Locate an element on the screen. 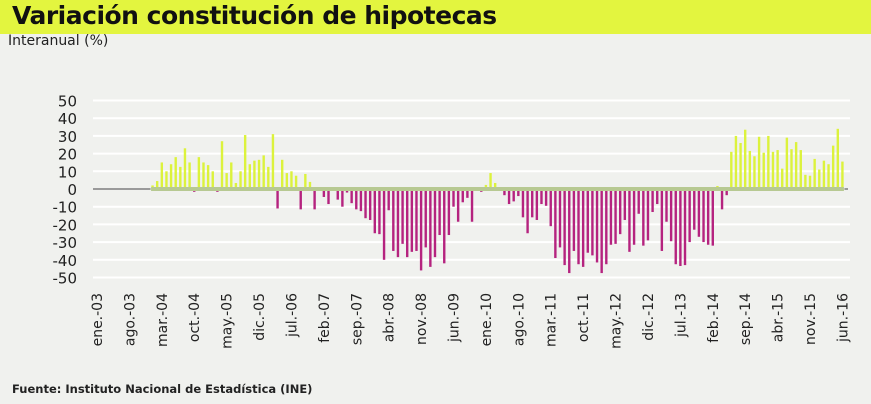 The height and width of the screenshot is (404, 871). x-tick-label: jul.-06 is located at coordinates (292, 315).